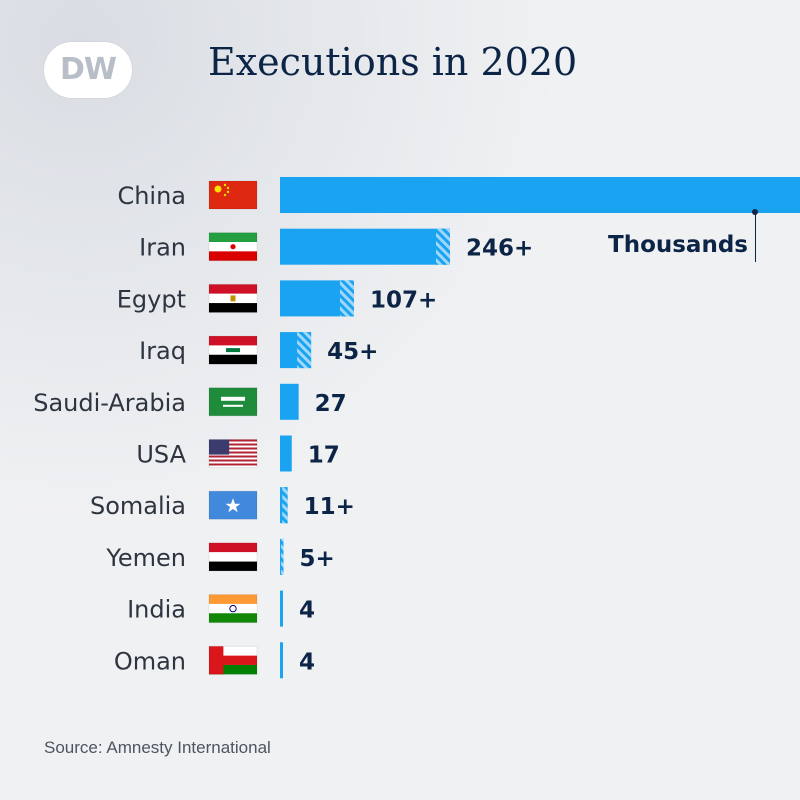 This screenshot has width=800, height=800. I want to click on row-yemen: Yemen 5+, so click(220, 556).